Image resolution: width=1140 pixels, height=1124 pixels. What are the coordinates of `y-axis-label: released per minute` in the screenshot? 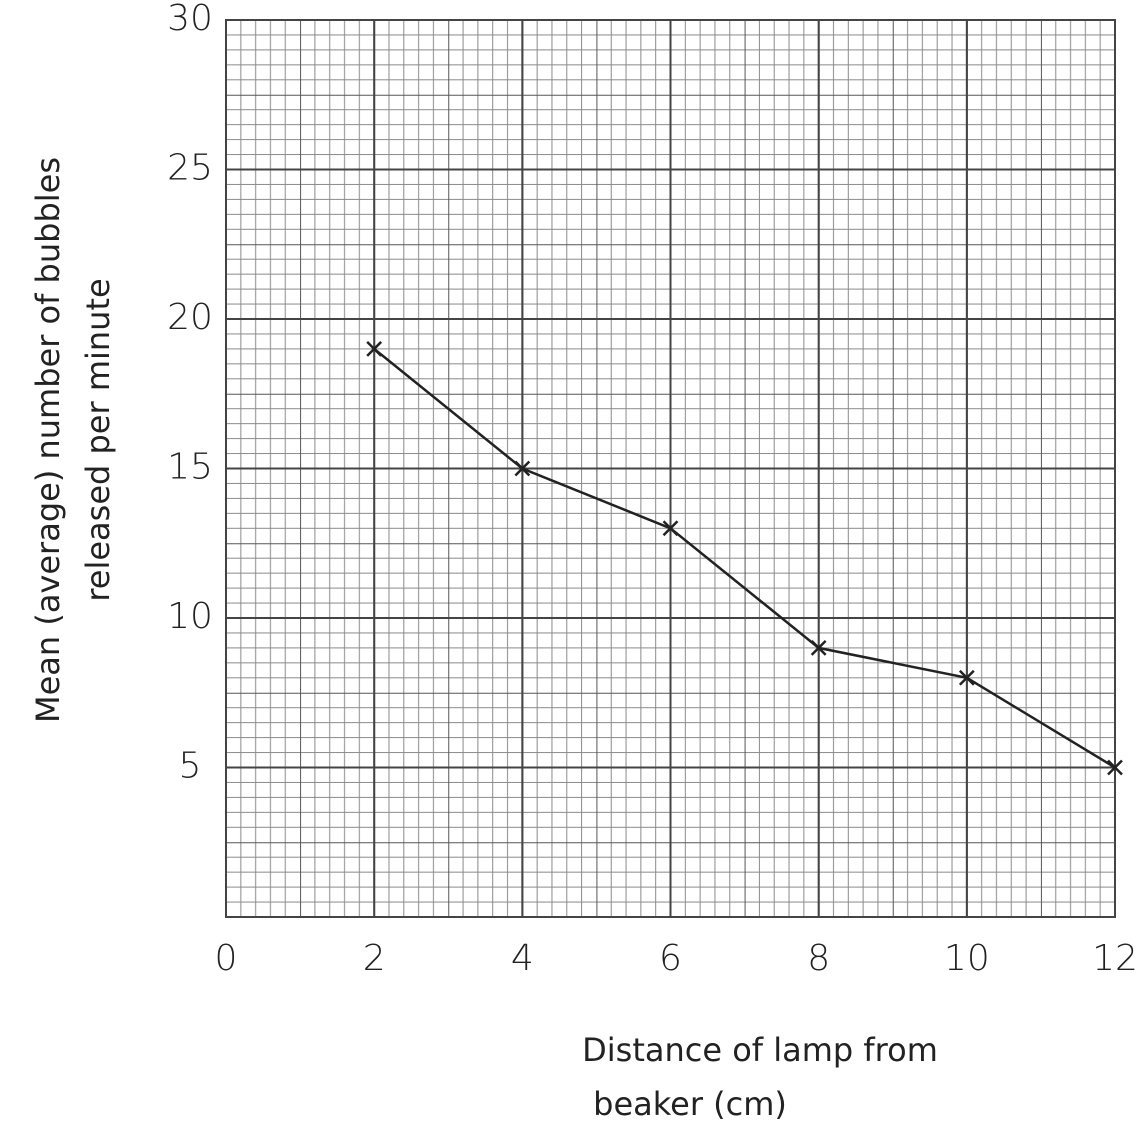 It's located at (98, 439).